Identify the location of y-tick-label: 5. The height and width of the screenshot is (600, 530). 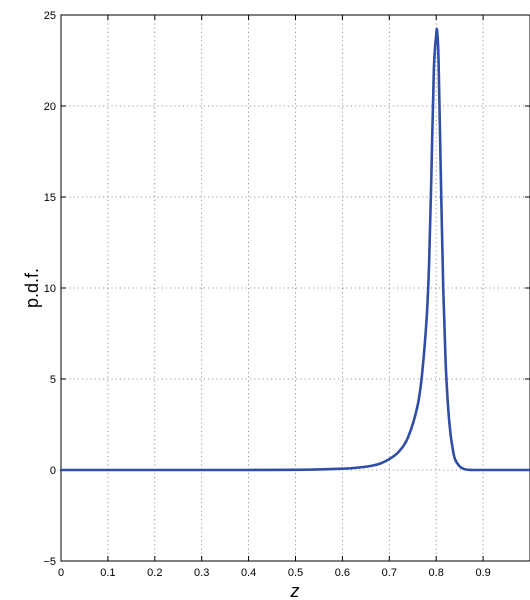
(53, 380).